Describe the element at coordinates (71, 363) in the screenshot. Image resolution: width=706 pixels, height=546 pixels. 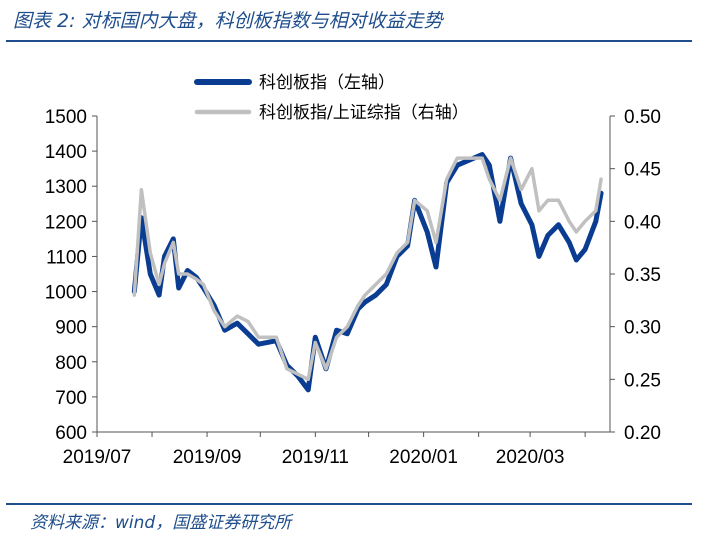
I see `left-tick-label: 800` at that location.